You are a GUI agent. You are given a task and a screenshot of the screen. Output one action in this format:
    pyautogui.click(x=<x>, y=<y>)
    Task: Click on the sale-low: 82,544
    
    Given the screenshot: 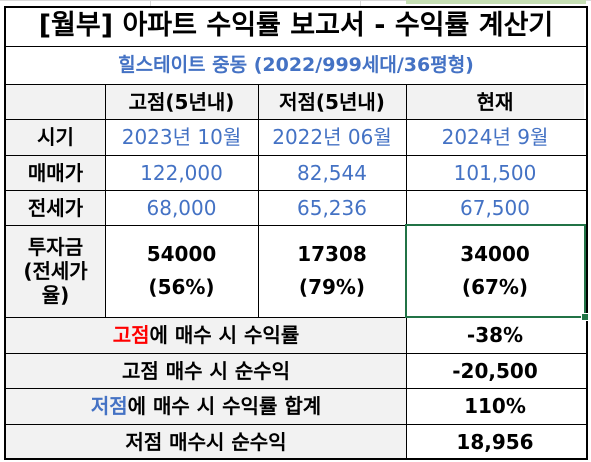 What is the action you would take?
    pyautogui.click(x=332, y=172)
    